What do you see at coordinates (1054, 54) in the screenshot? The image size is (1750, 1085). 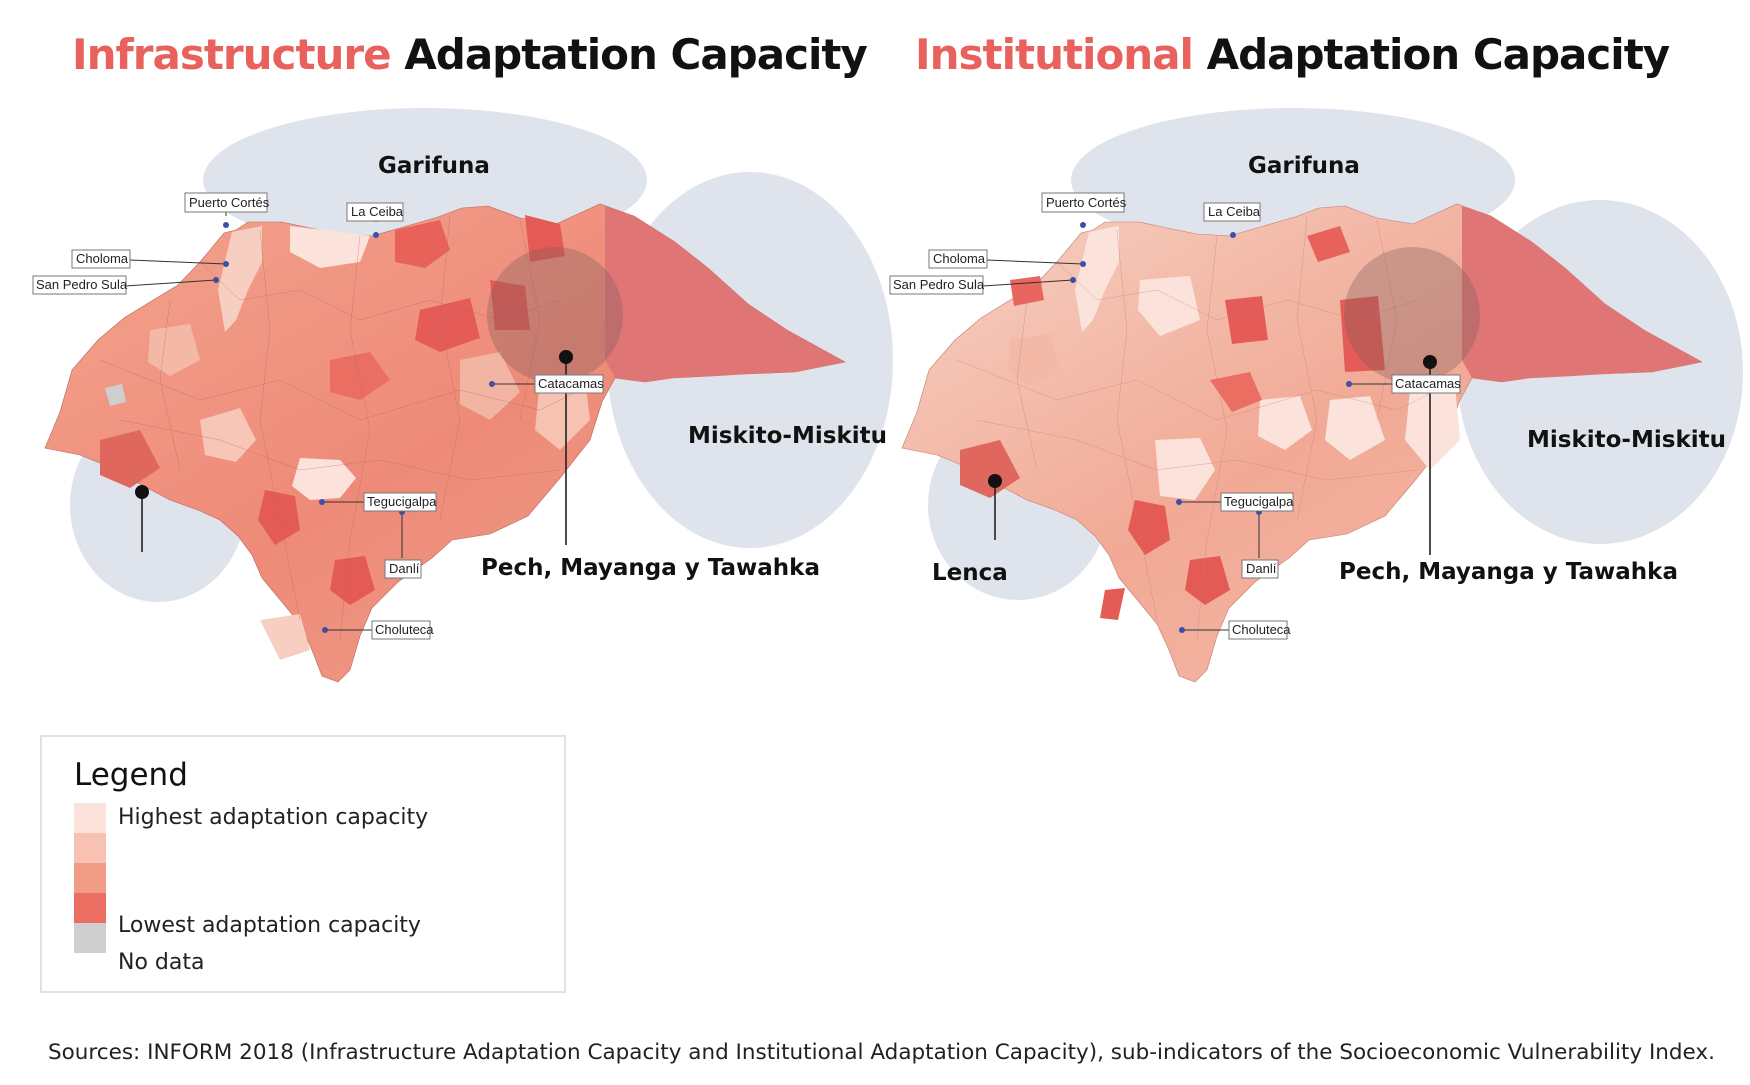 I see `title-accent: Institutional` at bounding box center [1054, 54].